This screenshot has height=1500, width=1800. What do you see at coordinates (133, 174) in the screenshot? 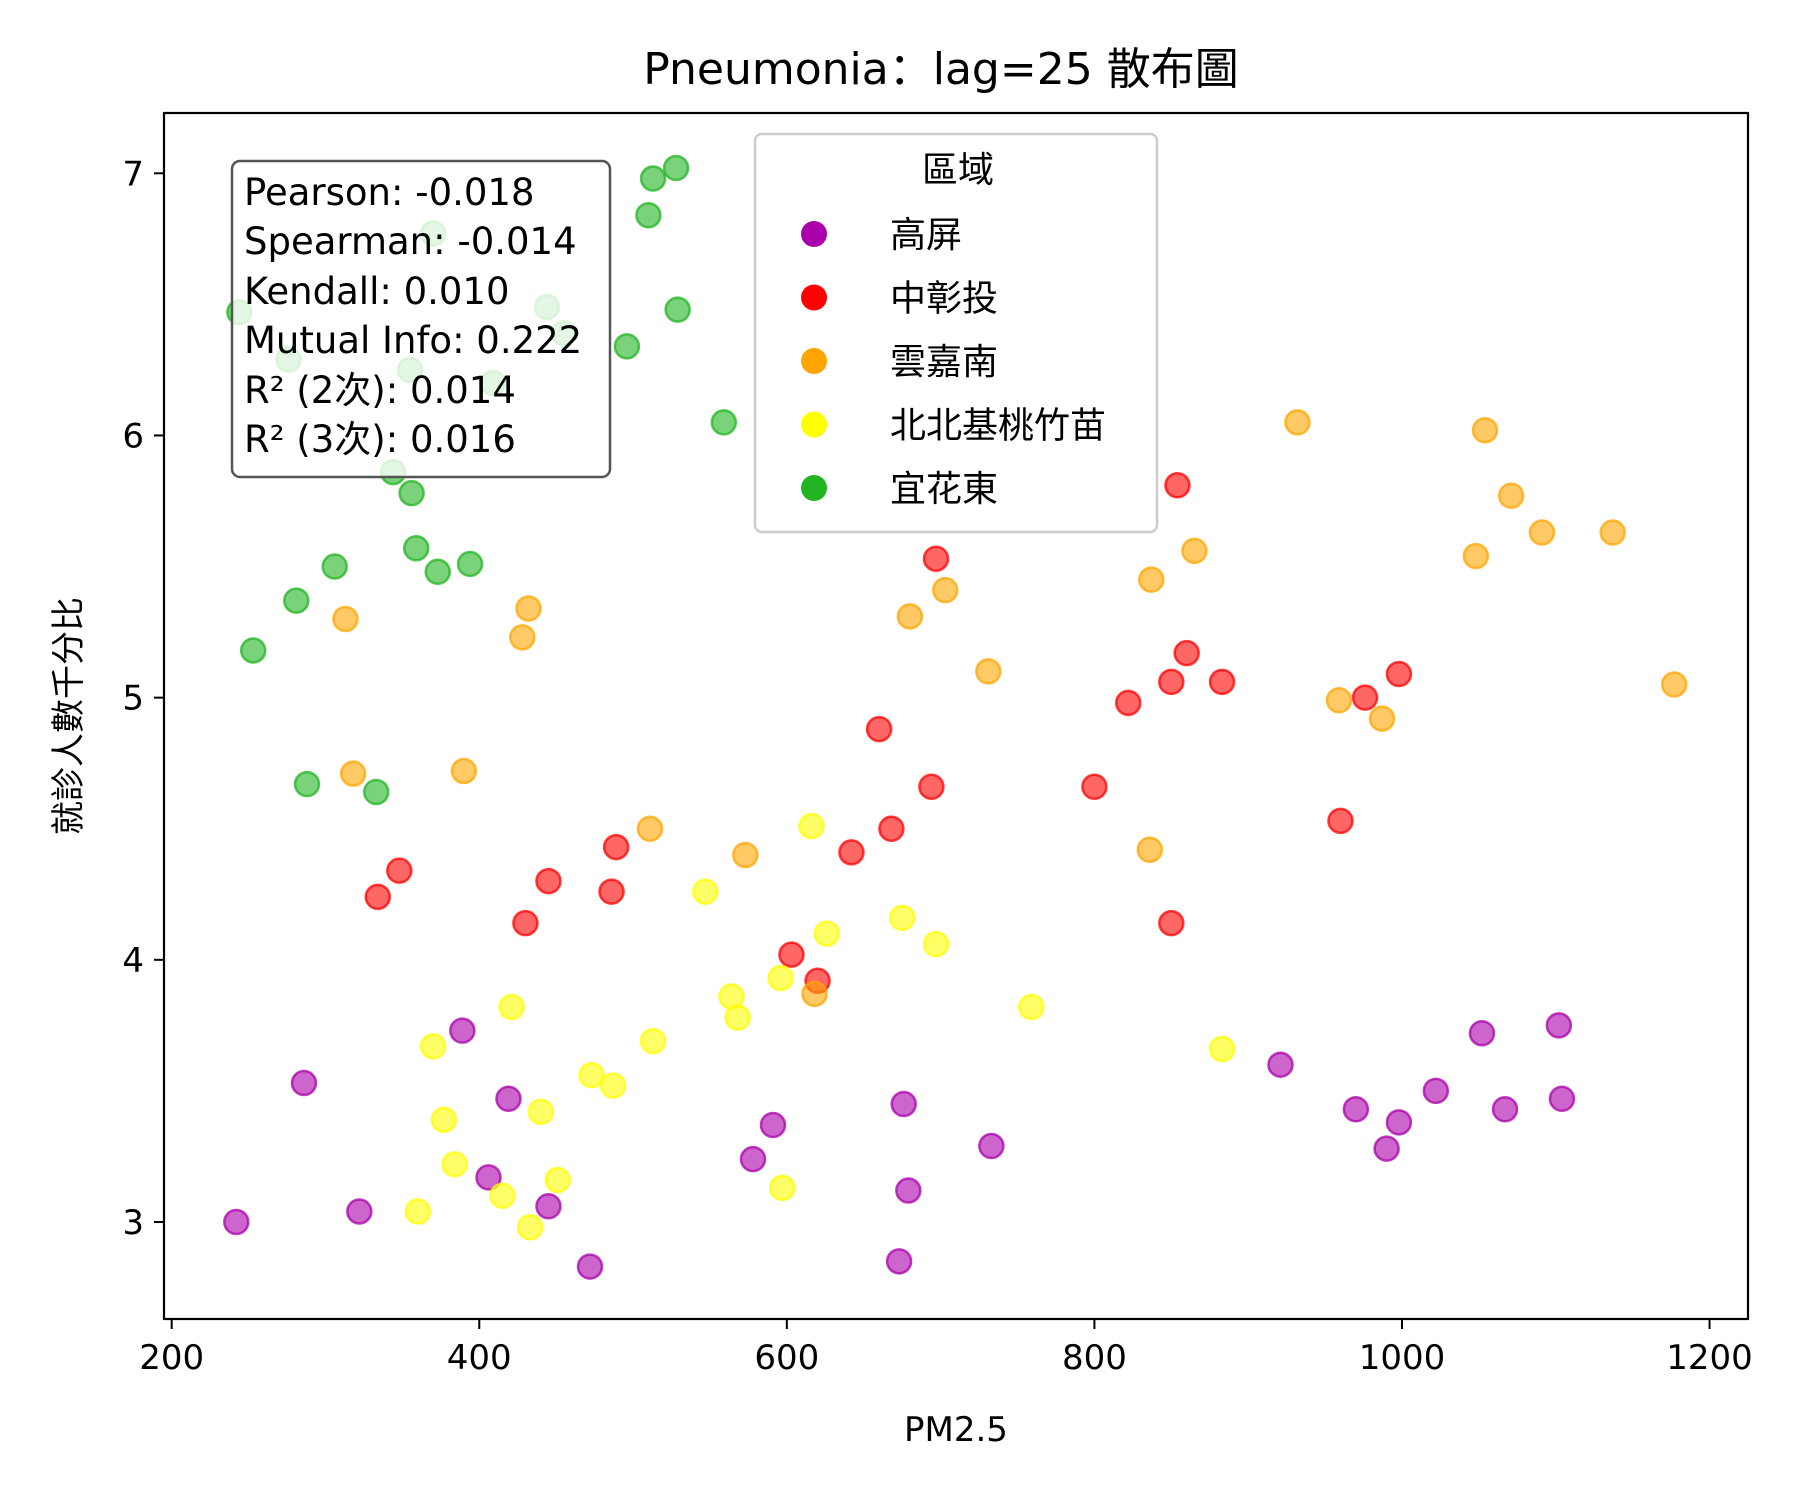
I see `y-tick-label: 7` at bounding box center [133, 174].